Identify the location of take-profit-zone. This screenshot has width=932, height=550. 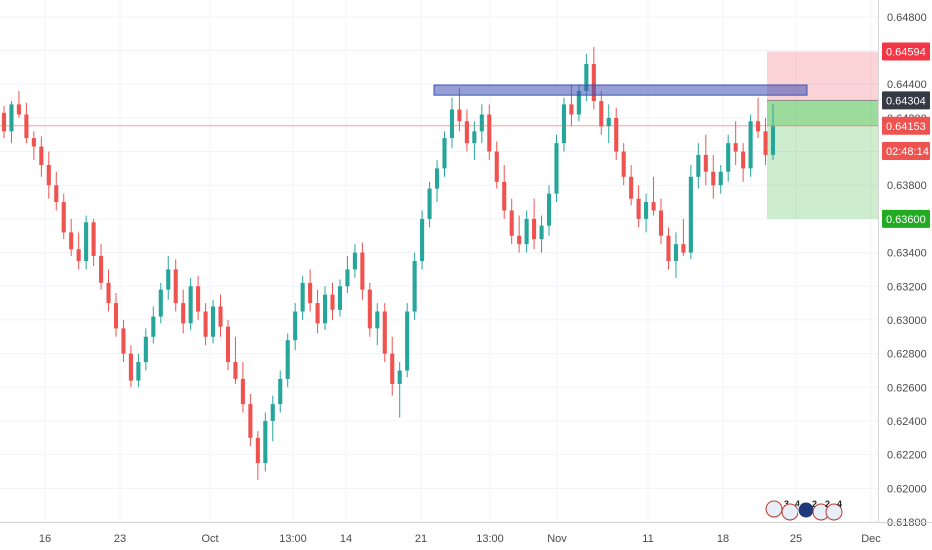
(822, 159).